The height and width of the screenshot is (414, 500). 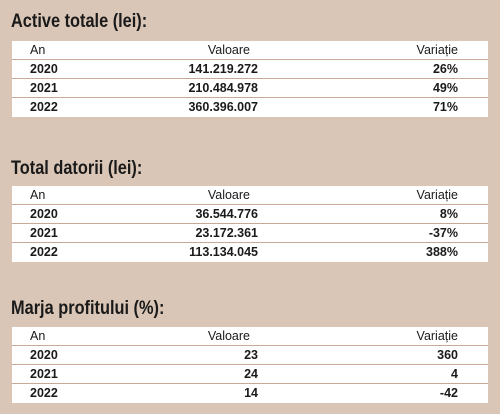 I want to click on cell-value: 23.172.361, so click(x=226, y=233).